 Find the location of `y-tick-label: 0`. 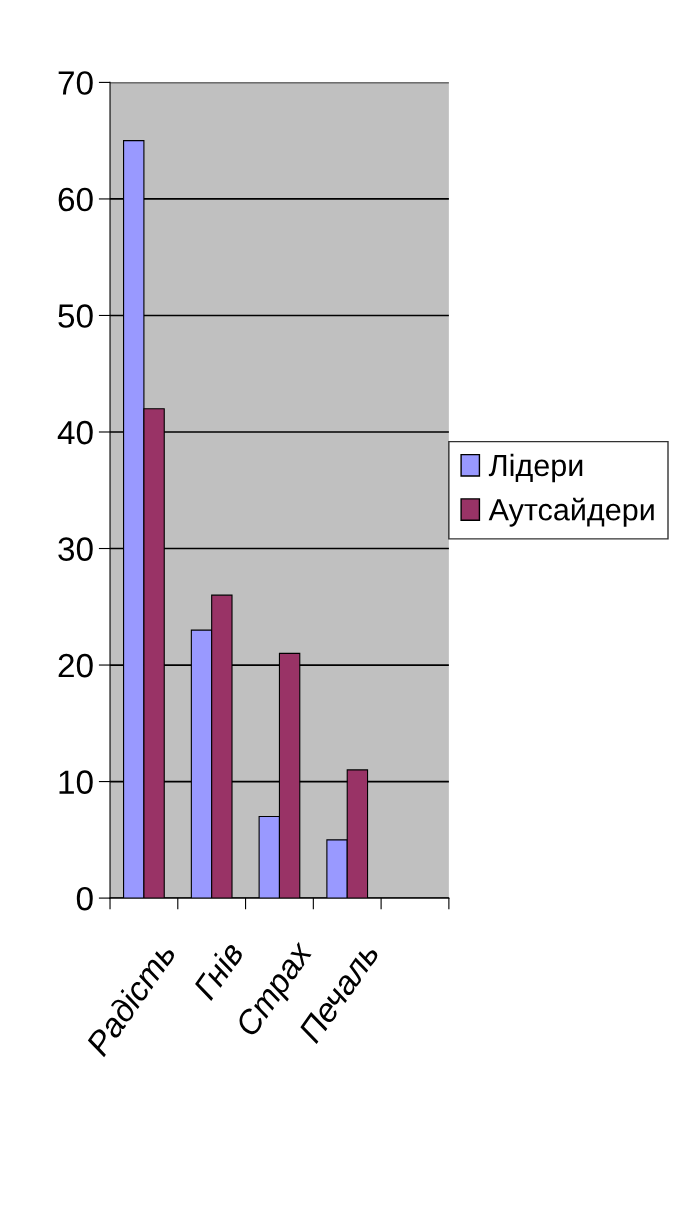

y-tick-label: 0 is located at coordinates (84, 898).